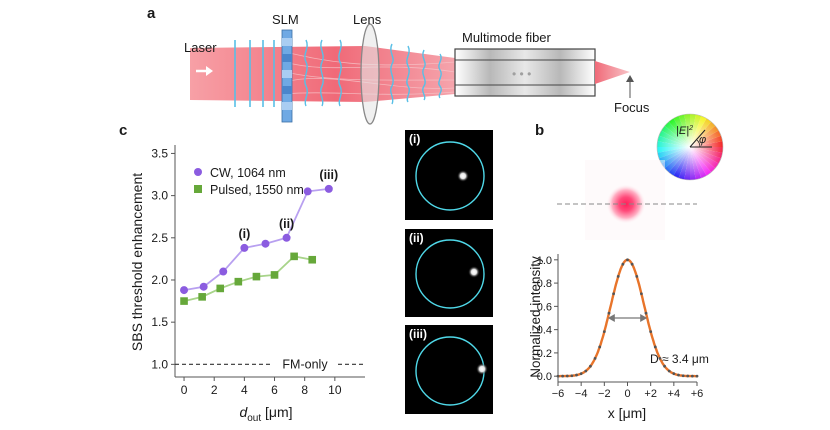 Image resolution: width=830 pixels, height=430 pixels. What do you see at coordinates (544, 307) in the screenshot?
I see `b-ytick-label: 0.6` at bounding box center [544, 307].